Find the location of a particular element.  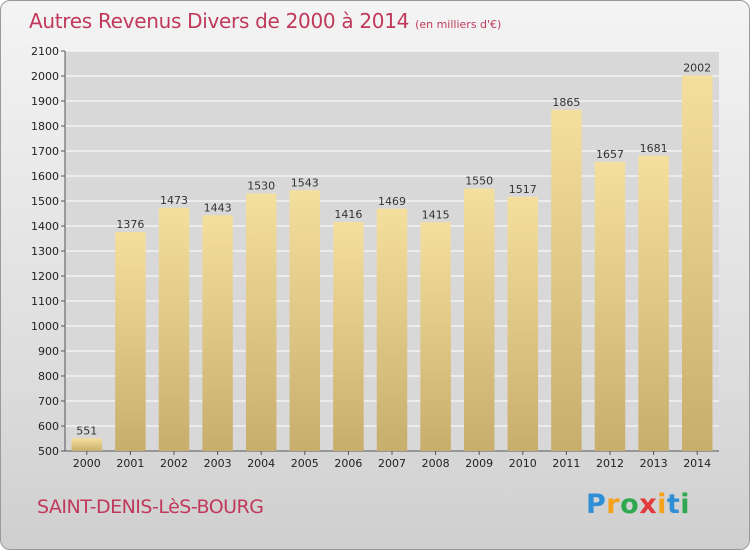

logo-letter: x is located at coordinates (648, 504).